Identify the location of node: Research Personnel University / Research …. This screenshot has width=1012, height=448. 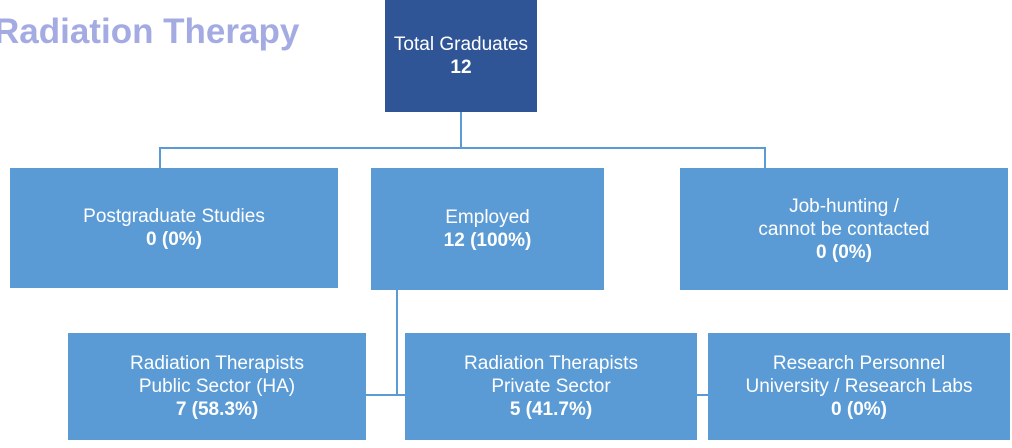
(859, 386).